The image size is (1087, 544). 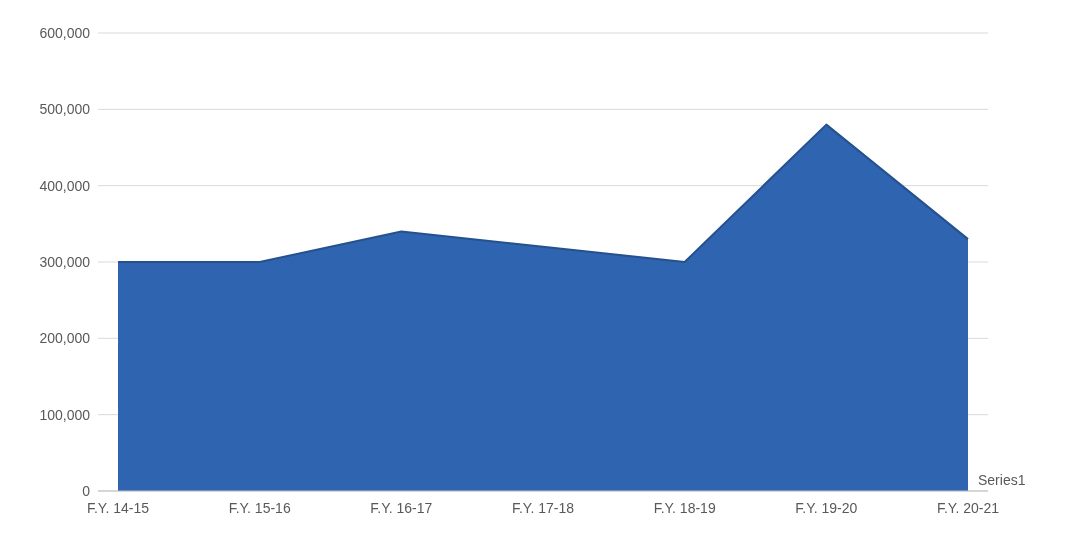 What do you see at coordinates (968, 508) in the screenshot?
I see `x-tick-label: F.Y. 20-21` at bounding box center [968, 508].